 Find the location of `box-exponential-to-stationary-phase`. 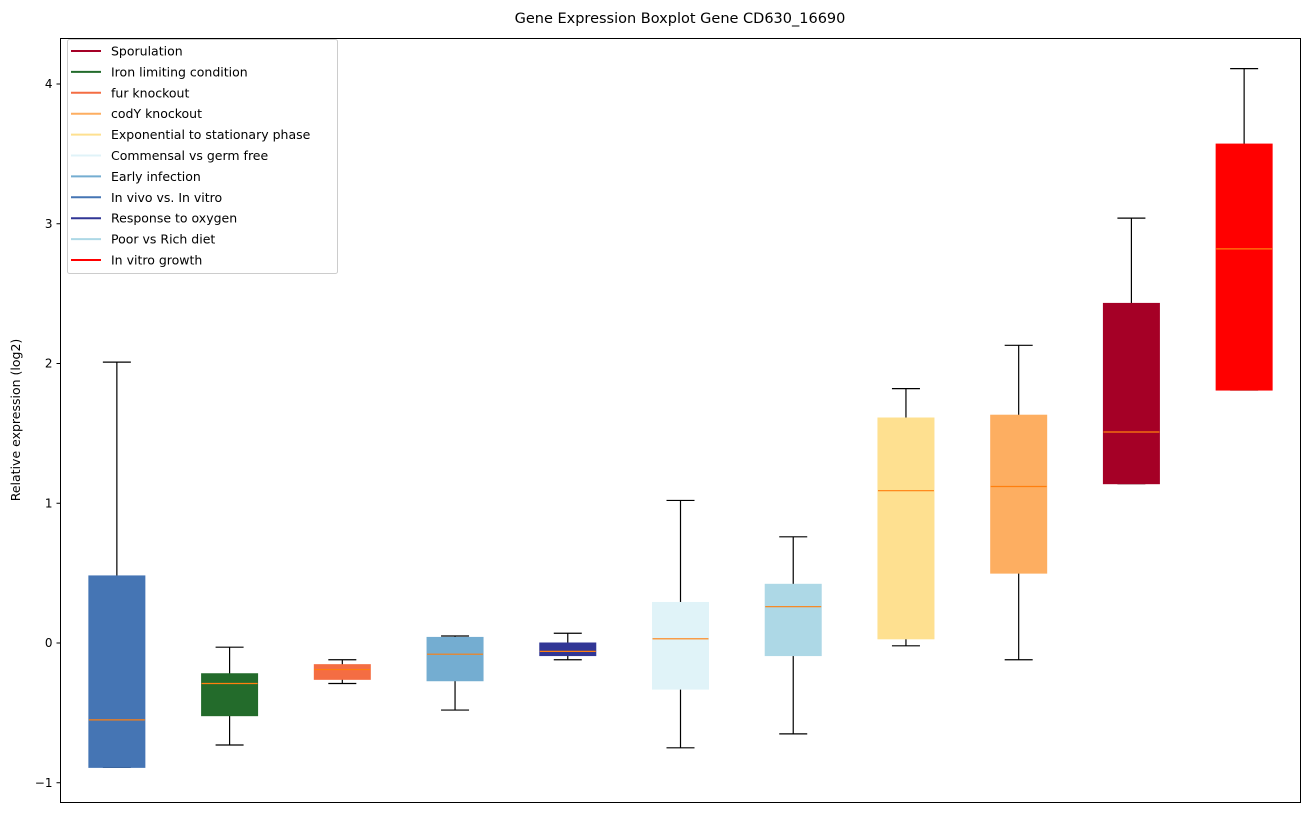

box-exponential-to-stationary-phase is located at coordinates (906, 517).